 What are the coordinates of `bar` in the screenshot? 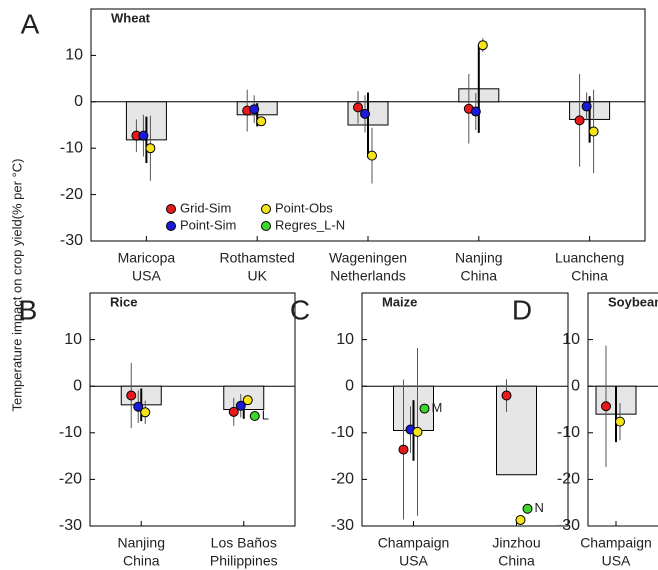 It's located at (516, 430).